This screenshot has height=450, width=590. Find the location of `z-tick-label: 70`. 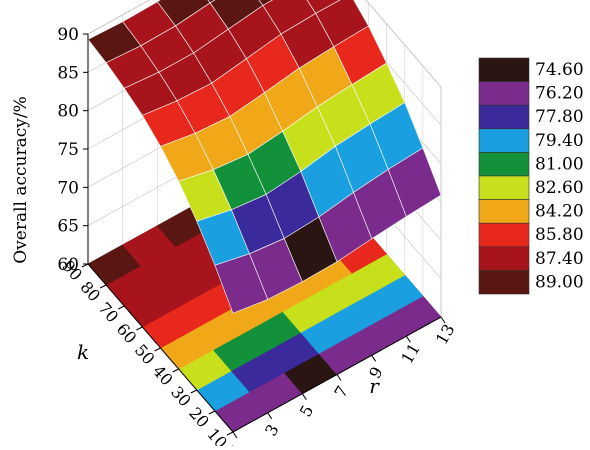

z-tick-label: 70 is located at coordinates (68, 188).